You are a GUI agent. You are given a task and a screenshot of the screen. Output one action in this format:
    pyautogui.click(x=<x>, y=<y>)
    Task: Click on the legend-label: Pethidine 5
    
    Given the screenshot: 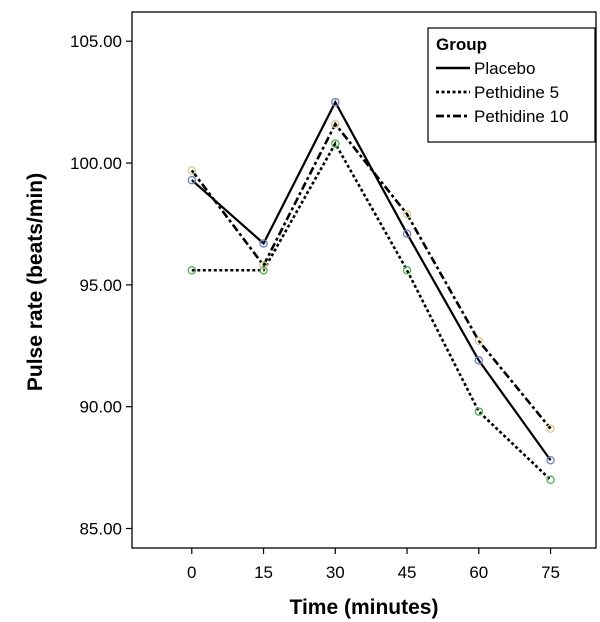 What is the action you would take?
    pyautogui.click(x=516, y=92)
    